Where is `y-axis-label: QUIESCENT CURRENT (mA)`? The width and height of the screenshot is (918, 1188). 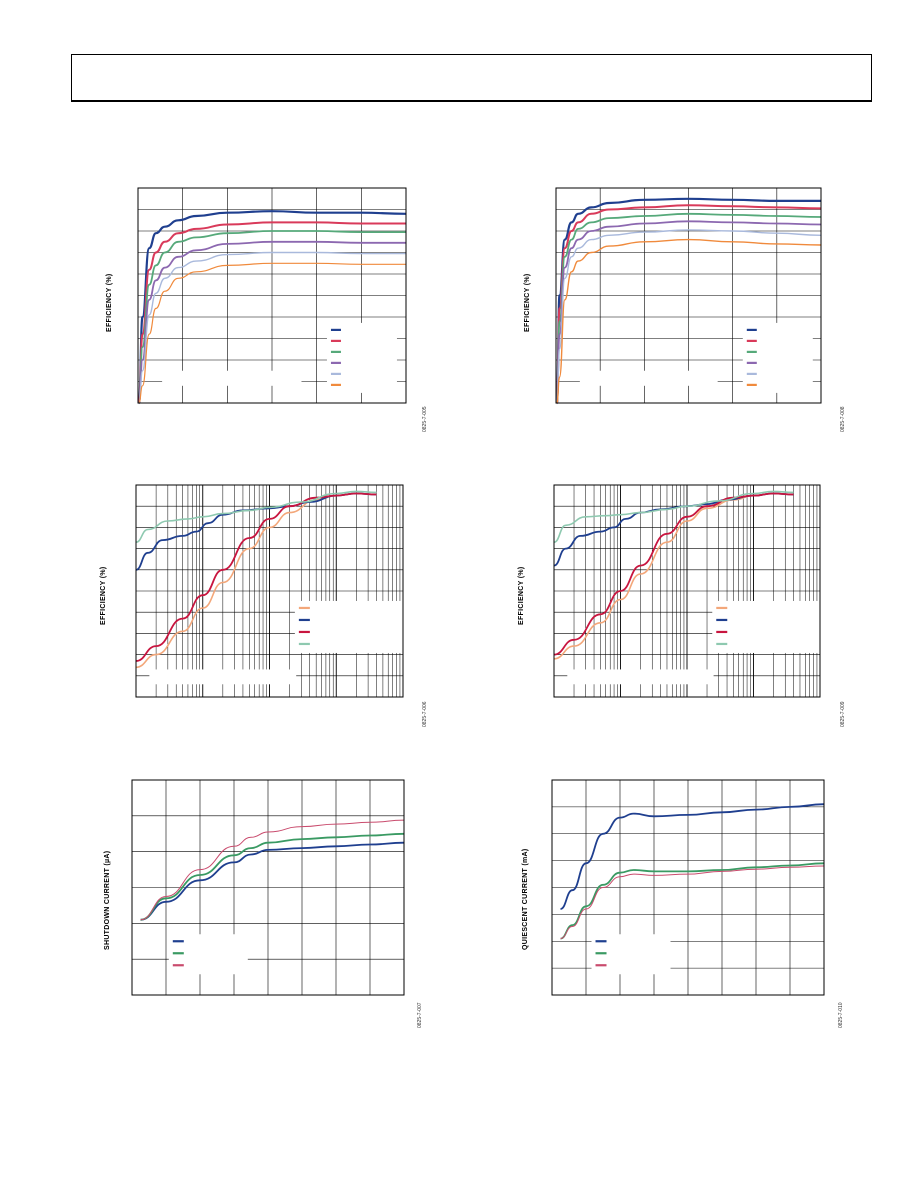 y-axis-label: QUIESCENT CURRENT (mA) is located at coordinates (525, 899).